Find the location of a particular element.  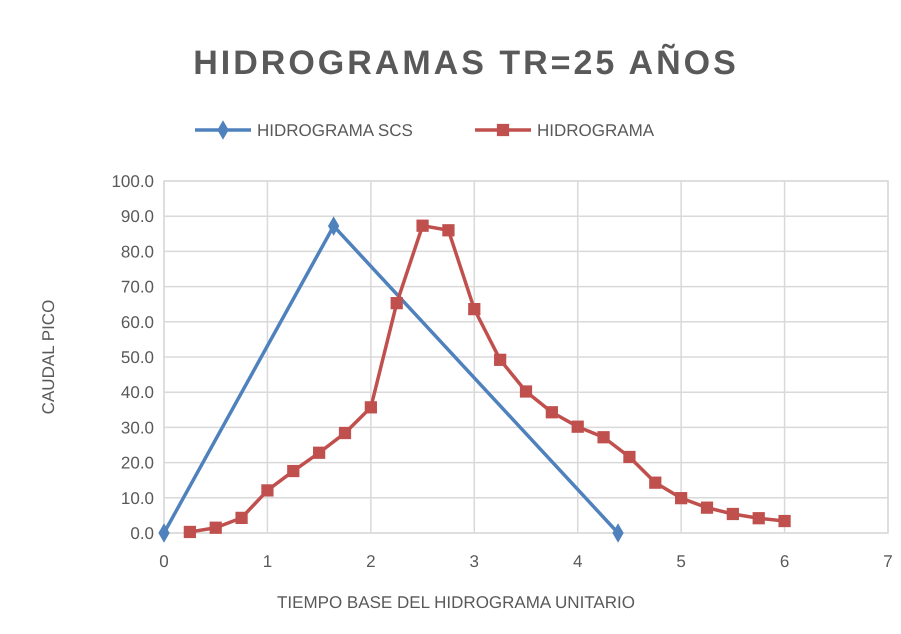

y-tick-label: 30.0 is located at coordinates (137, 428).